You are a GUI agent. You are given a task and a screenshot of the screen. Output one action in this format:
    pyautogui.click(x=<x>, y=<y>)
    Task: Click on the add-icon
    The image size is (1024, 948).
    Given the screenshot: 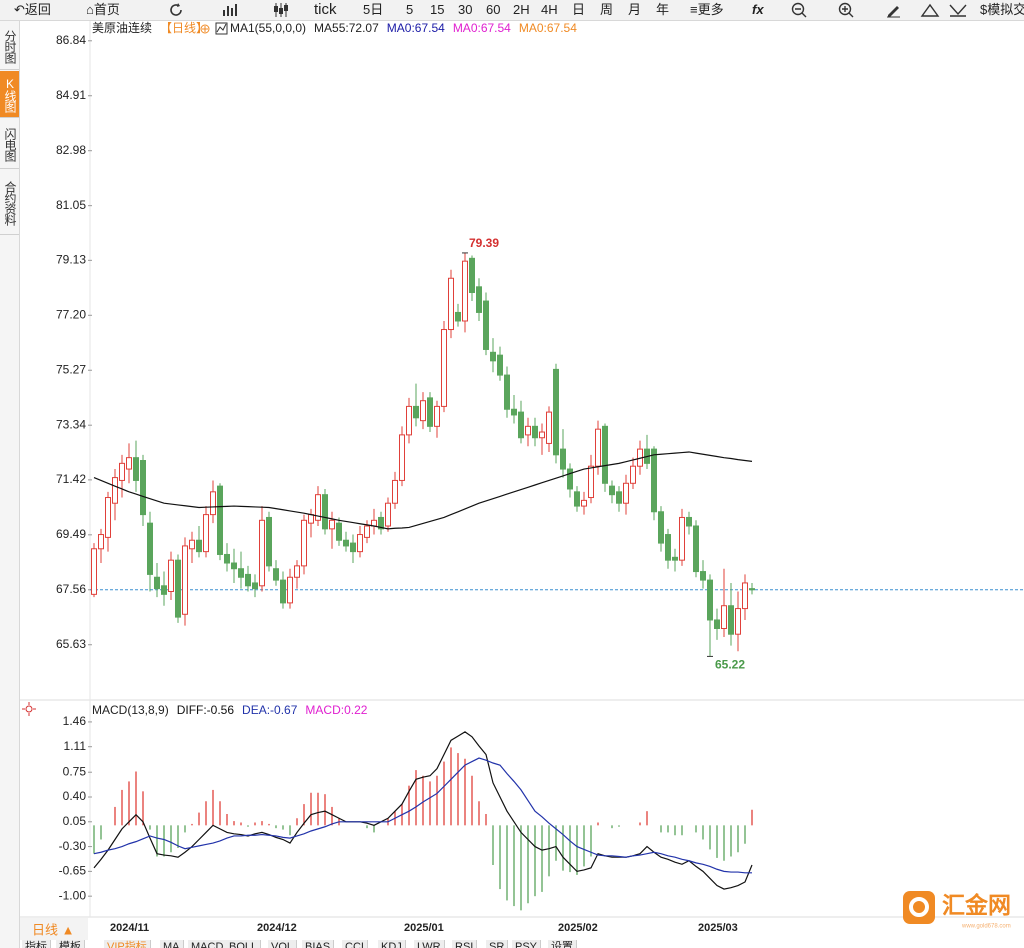 What is the action you would take?
    pyautogui.click(x=205, y=29)
    